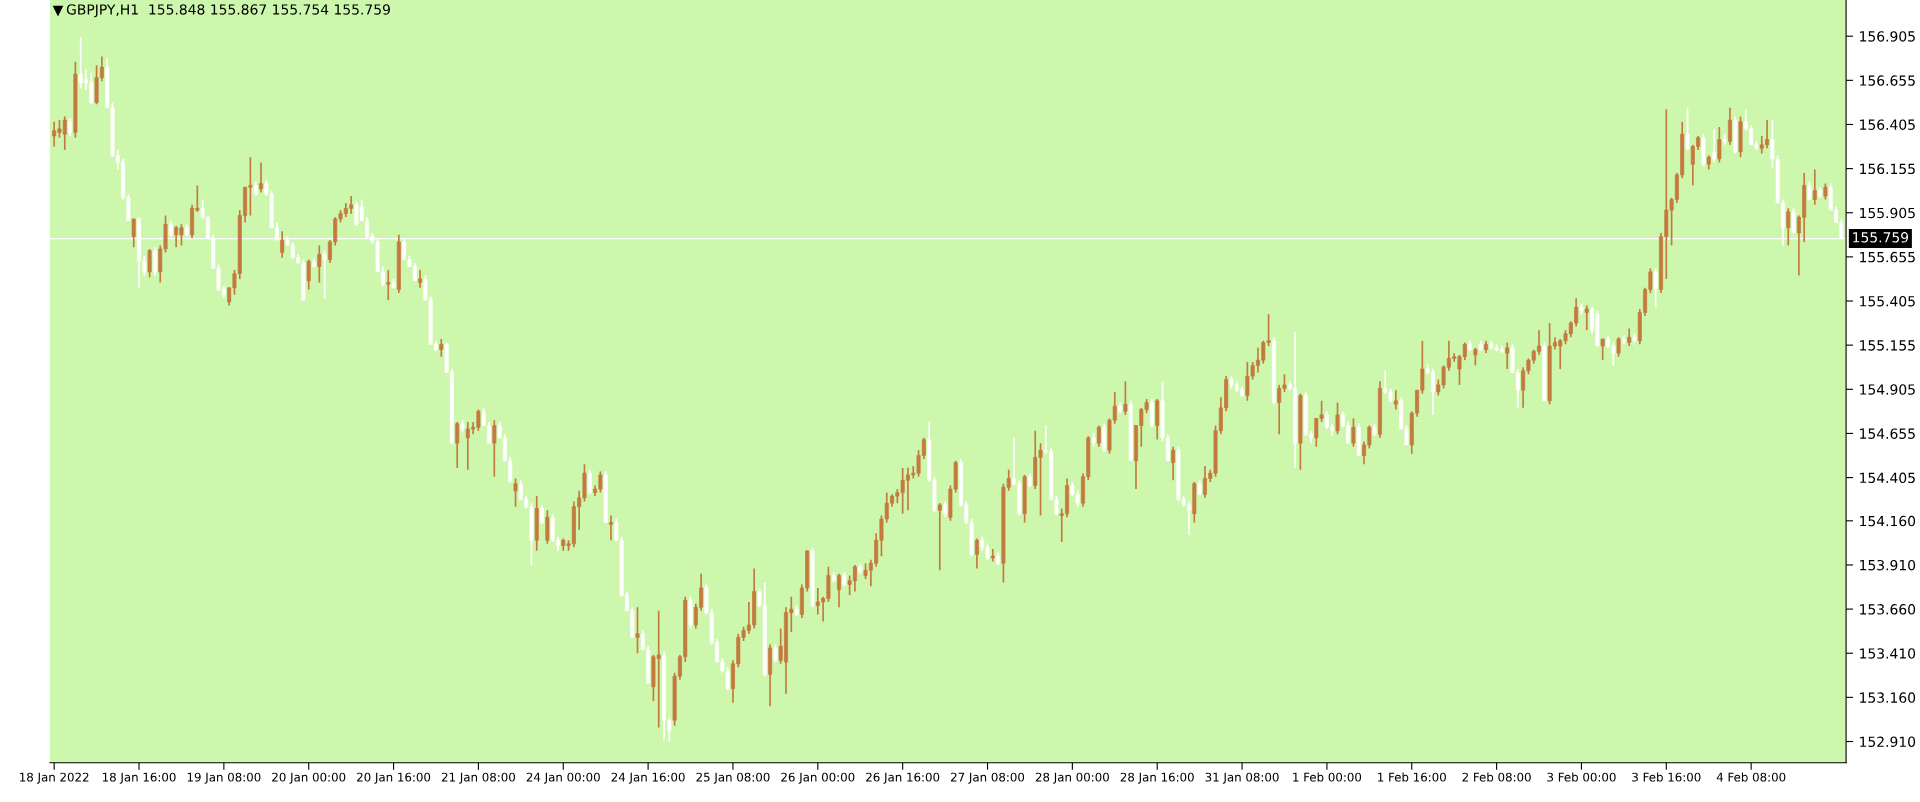 The height and width of the screenshot is (802, 1920). I want to click on x-tick-label: 1 Feb 00:00, so click(1327, 777).